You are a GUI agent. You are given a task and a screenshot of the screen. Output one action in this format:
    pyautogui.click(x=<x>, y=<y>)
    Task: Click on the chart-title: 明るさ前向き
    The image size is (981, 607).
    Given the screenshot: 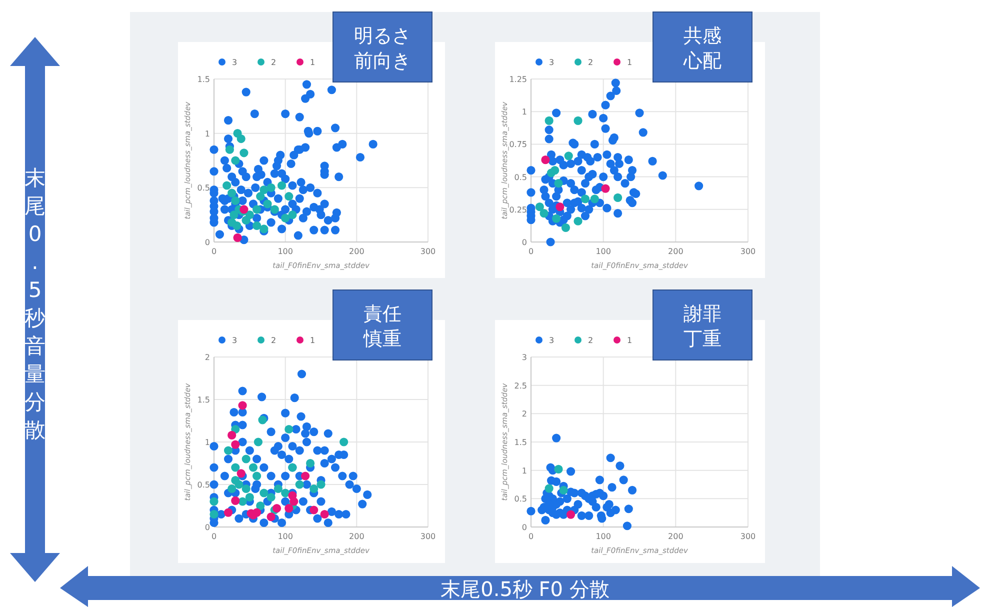 What is the action you would take?
    pyautogui.click(x=382, y=48)
    